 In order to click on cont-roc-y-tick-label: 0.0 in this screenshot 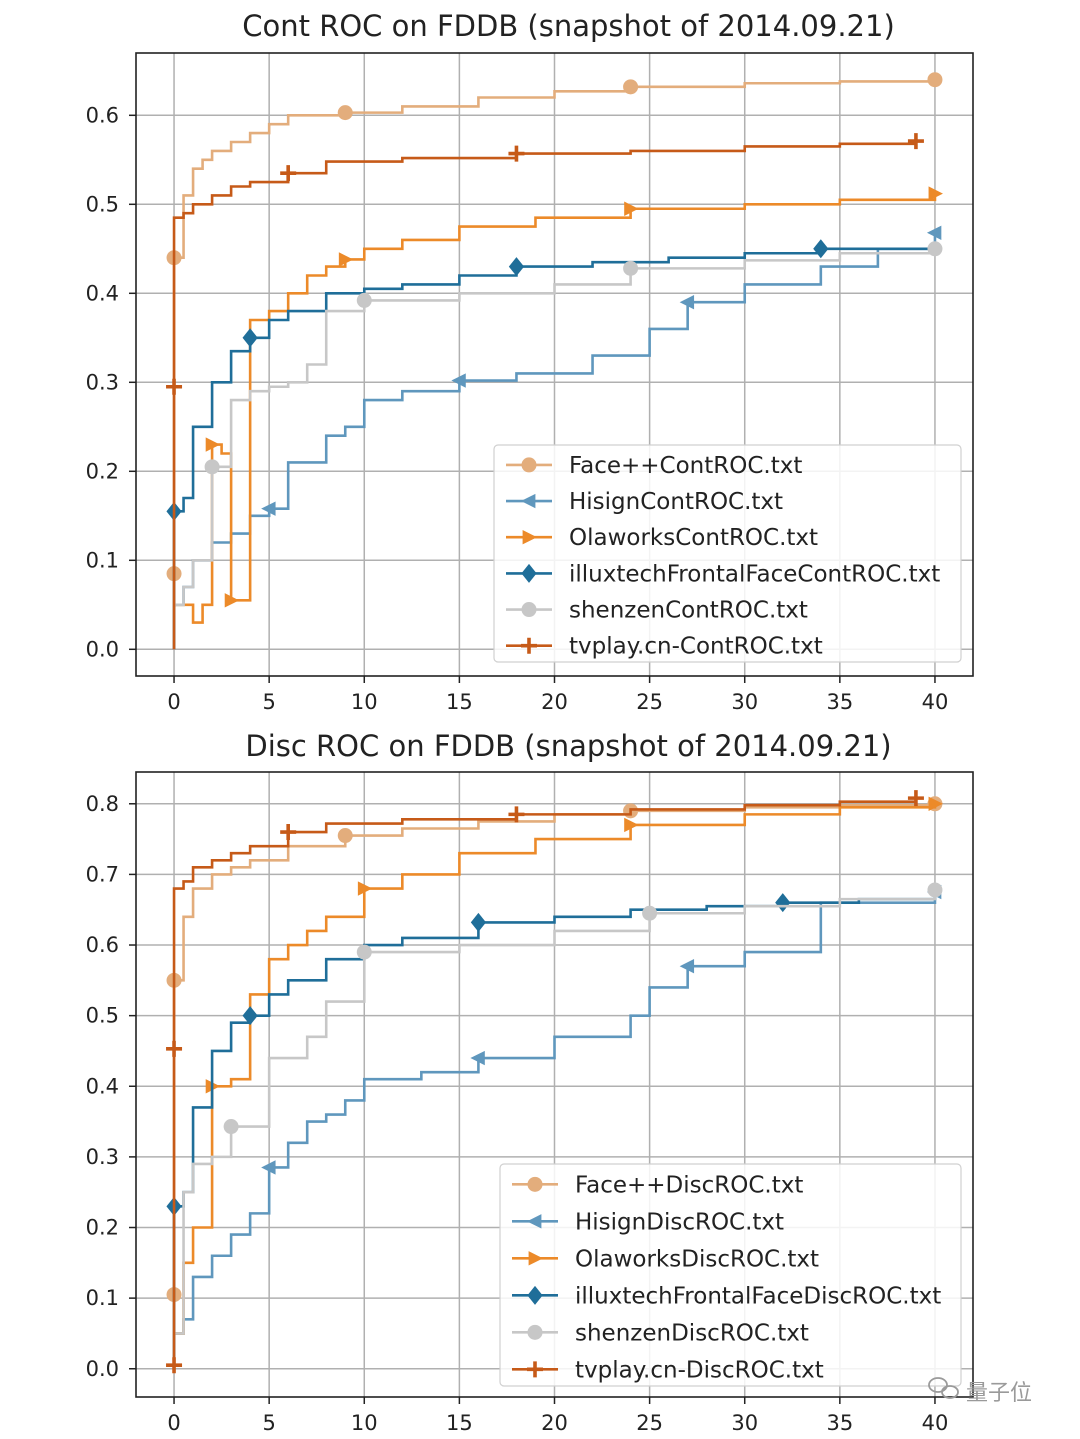, I will do `click(102, 649)`.